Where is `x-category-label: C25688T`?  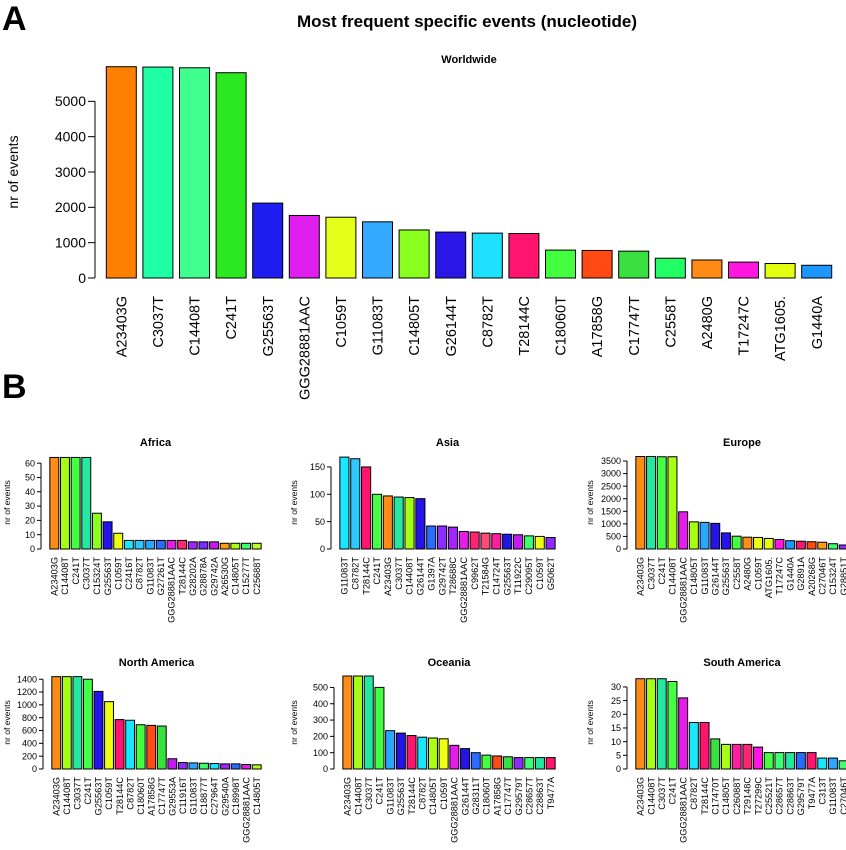
x-category-label: C25688T is located at coordinates (257, 576).